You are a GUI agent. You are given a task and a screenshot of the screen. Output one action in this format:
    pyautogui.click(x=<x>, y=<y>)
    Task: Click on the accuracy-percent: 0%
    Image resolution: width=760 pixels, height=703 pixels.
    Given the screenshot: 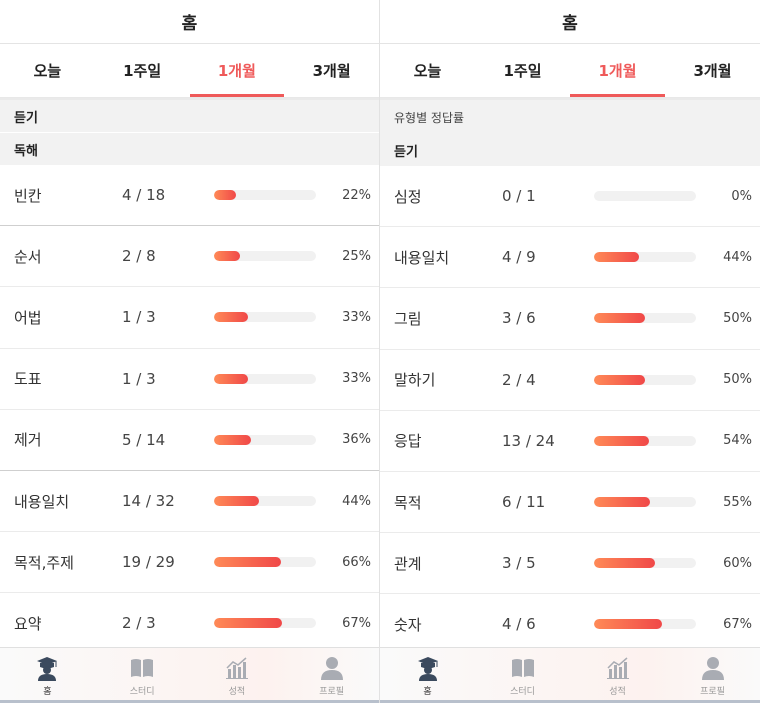 What is the action you would take?
    pyautogui.click(x=741, y=196)
    